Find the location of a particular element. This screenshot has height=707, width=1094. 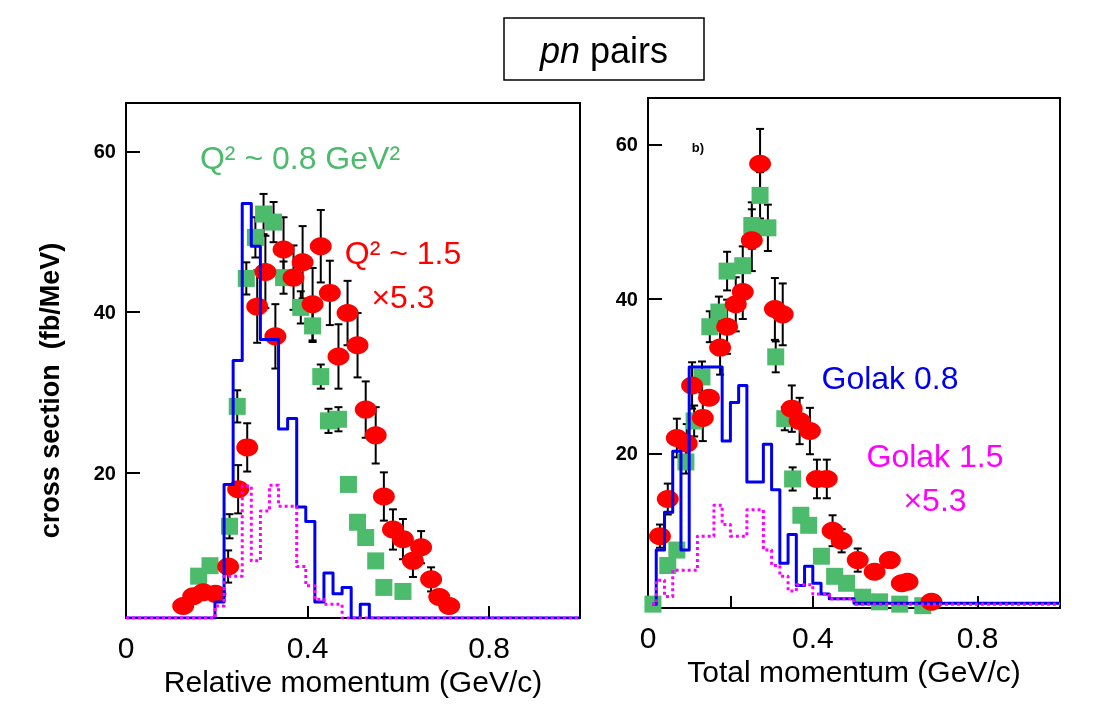

series-label: Q² ~ 0.8 GeV² is located at coordinates (300, 158).